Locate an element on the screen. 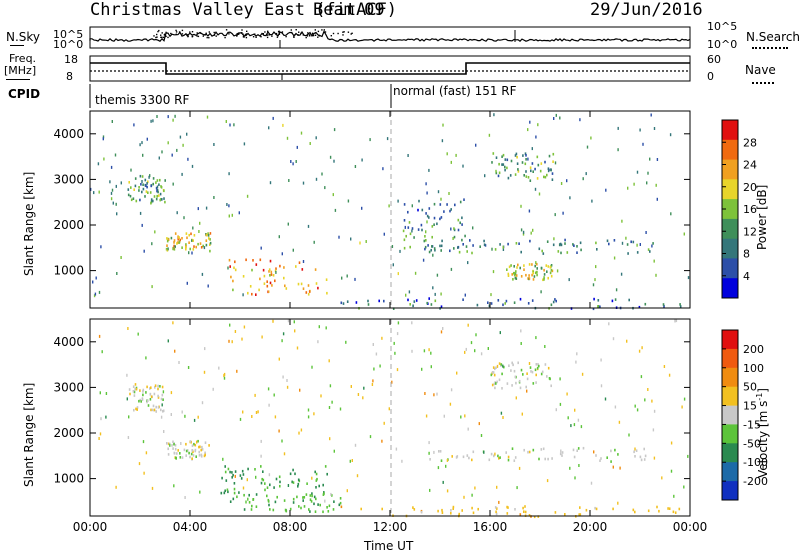  cpid-mode-1: themis 3300 RF is located at coordinates (142, 100).